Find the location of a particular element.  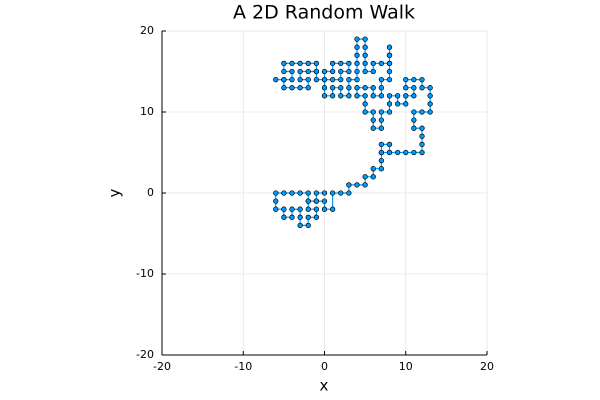

chart-title: A 2D Random Walk is located at coordinates (324, 13).